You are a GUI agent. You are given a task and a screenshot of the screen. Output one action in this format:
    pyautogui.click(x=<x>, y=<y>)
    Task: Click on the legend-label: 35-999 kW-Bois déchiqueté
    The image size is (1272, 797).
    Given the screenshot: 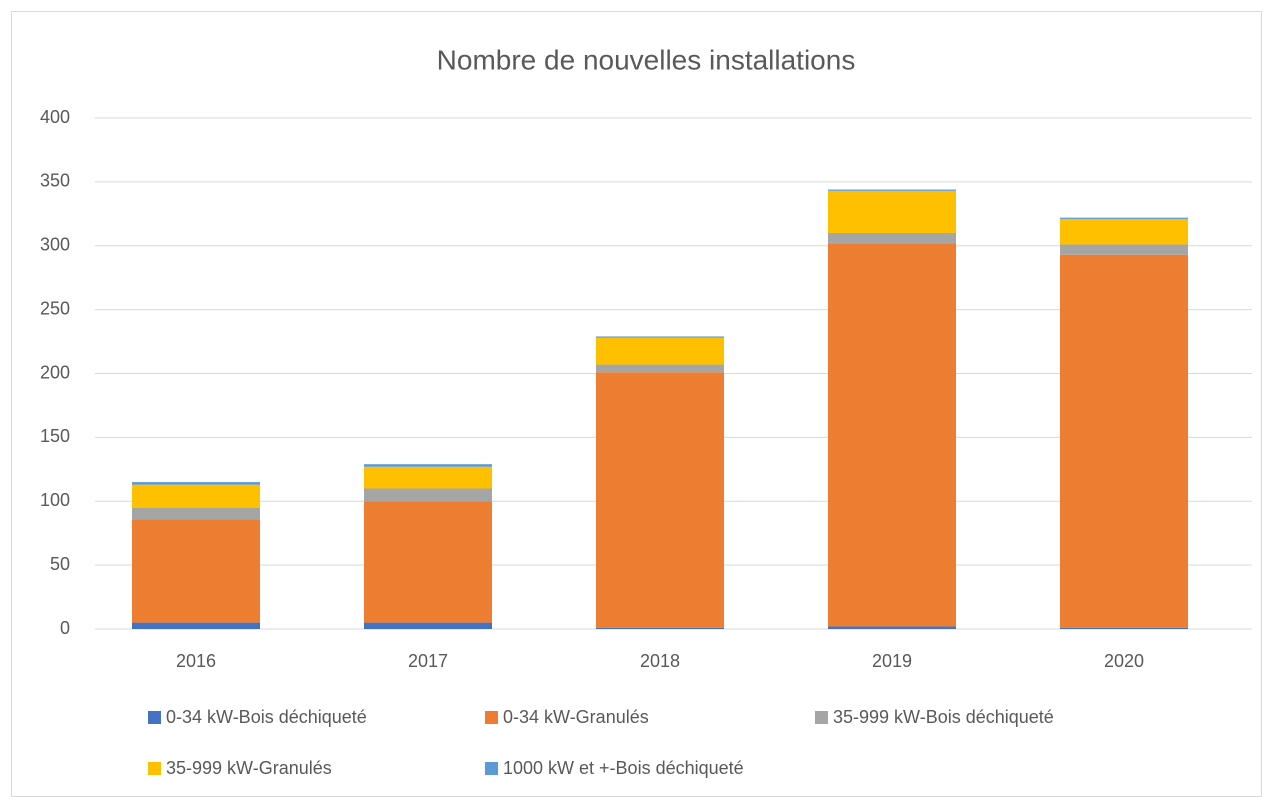 What is the action you would take?
    pyautogui.click(x=943, y=717)
    